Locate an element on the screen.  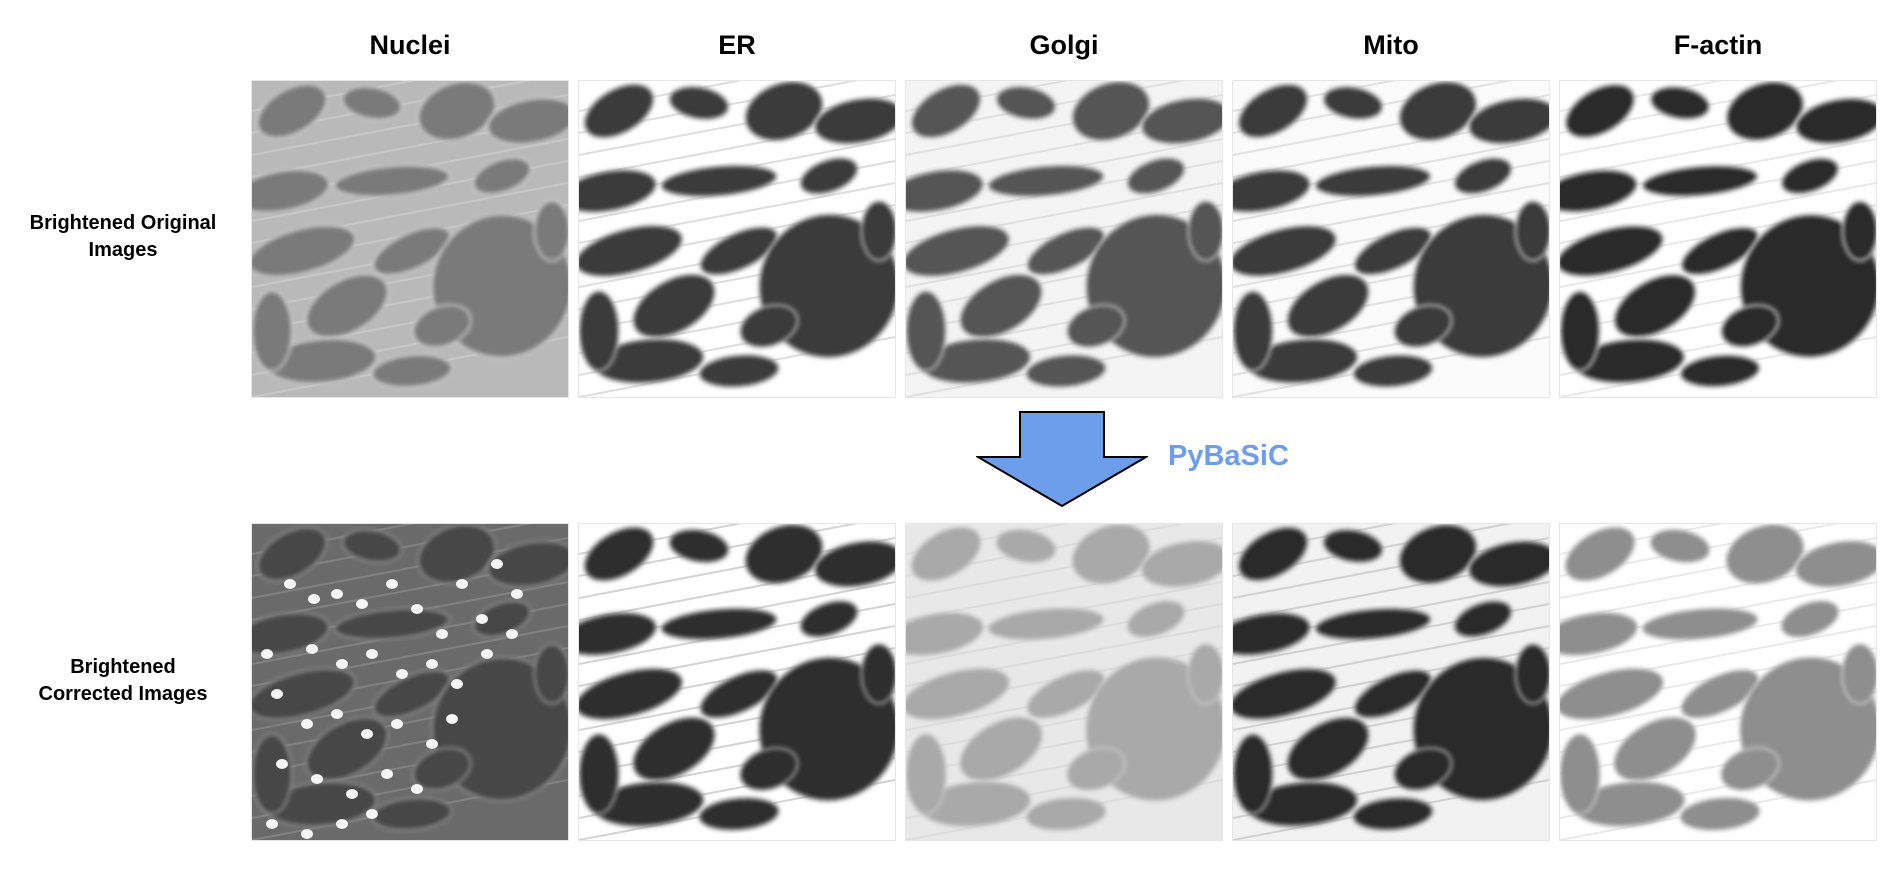
row-label-corrected-line-1: Brightened is located at coordinates (123, 667).